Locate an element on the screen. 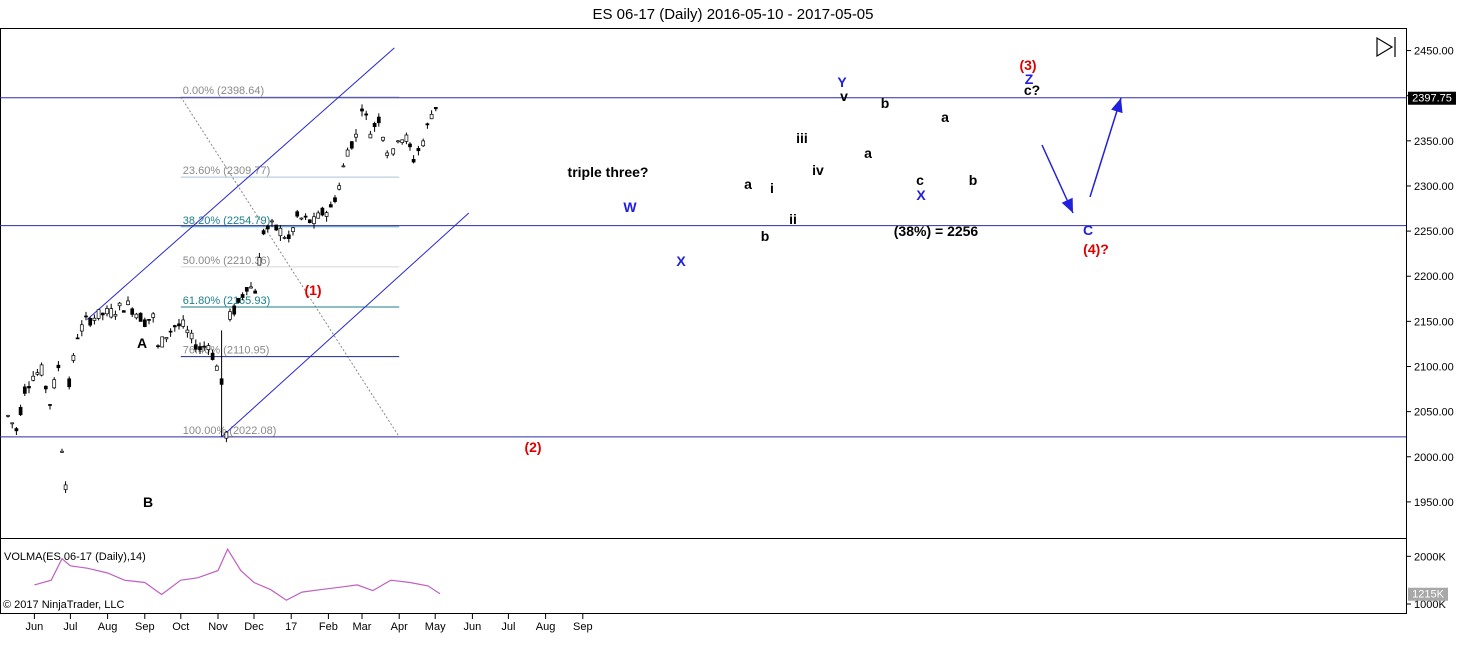 The height and width of the screenshot is (656, 1467). time-tick-label: 17 is located at coordinates (291, 627).